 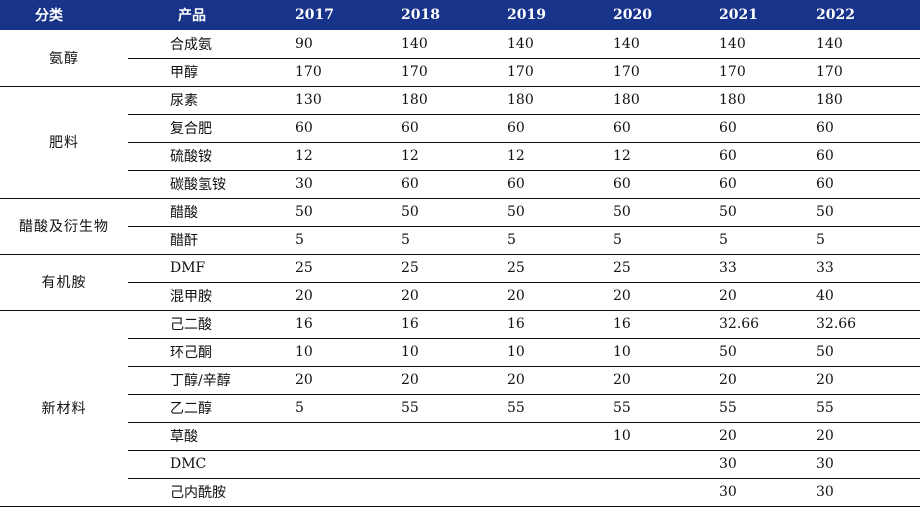 I want to click on category-cell: 氨醇, so click(x=64, y=58).